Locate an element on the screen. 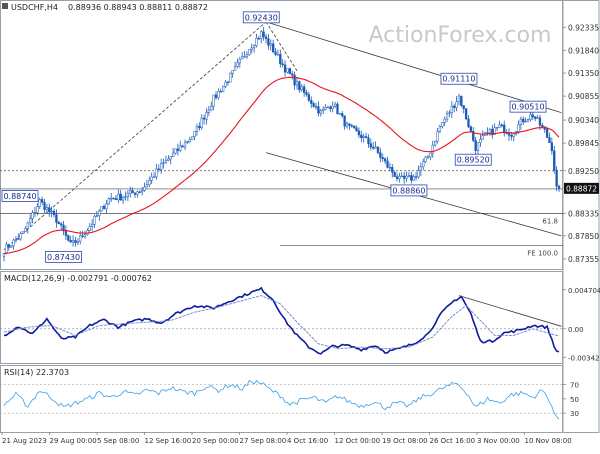  price-callout-text: 0.91110 is located at coordinates (458, 79).